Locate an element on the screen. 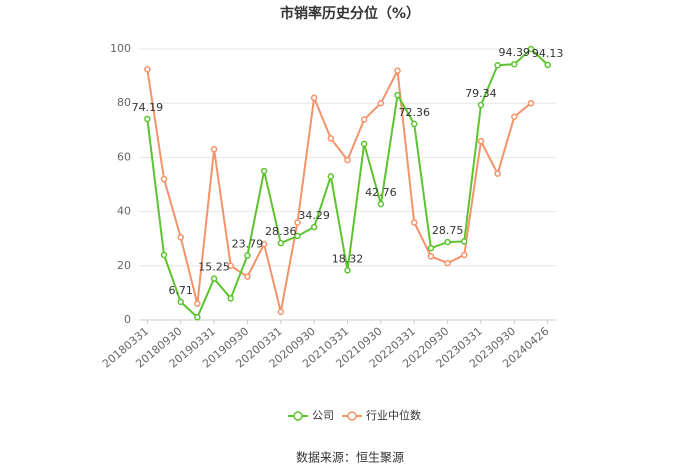 Image resolution: width=700 pixels, height=474 pixels. y-tick-label: 20 is located at coordinates (124, 265).